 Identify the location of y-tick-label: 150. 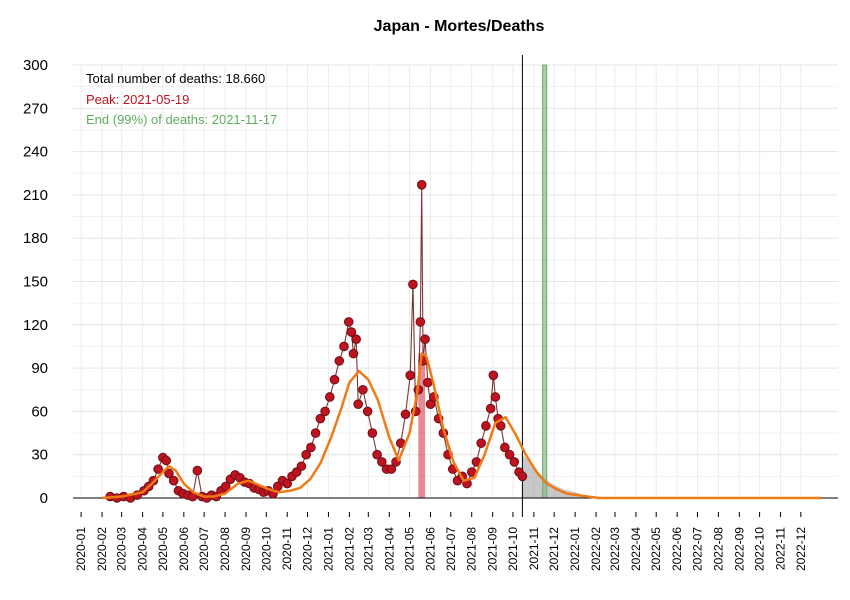
(35, 282).